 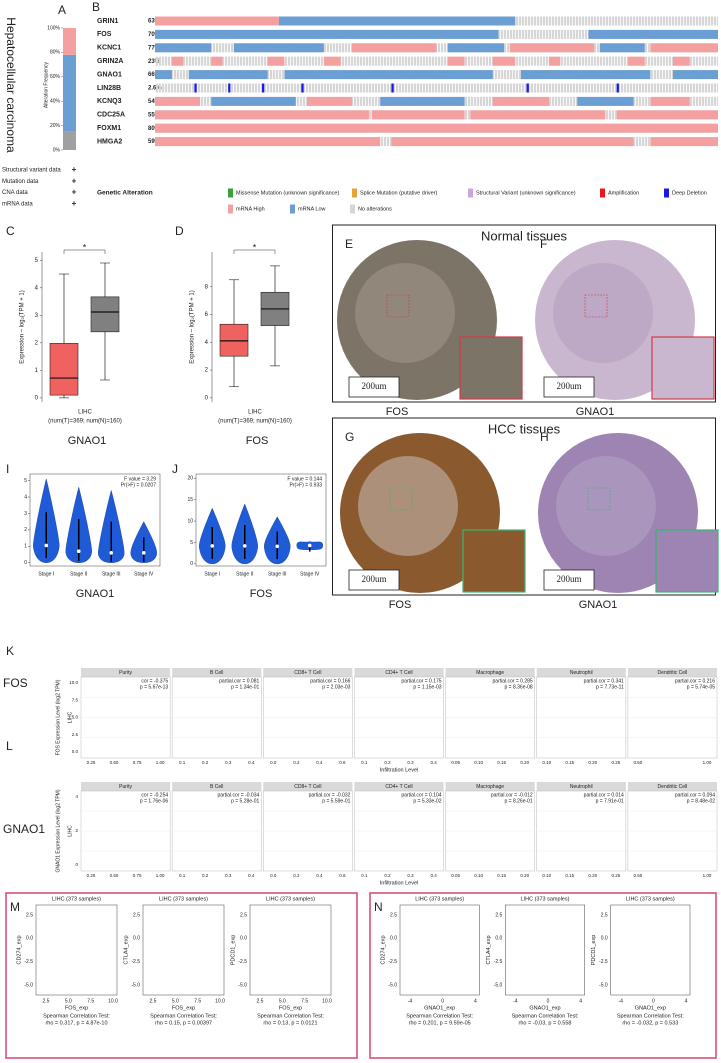 What do you see at coordinates (139, 485) in the screenshot?
I see `stat-text: Pr(>F) = 0.0207` at bounding box center [139, 485].